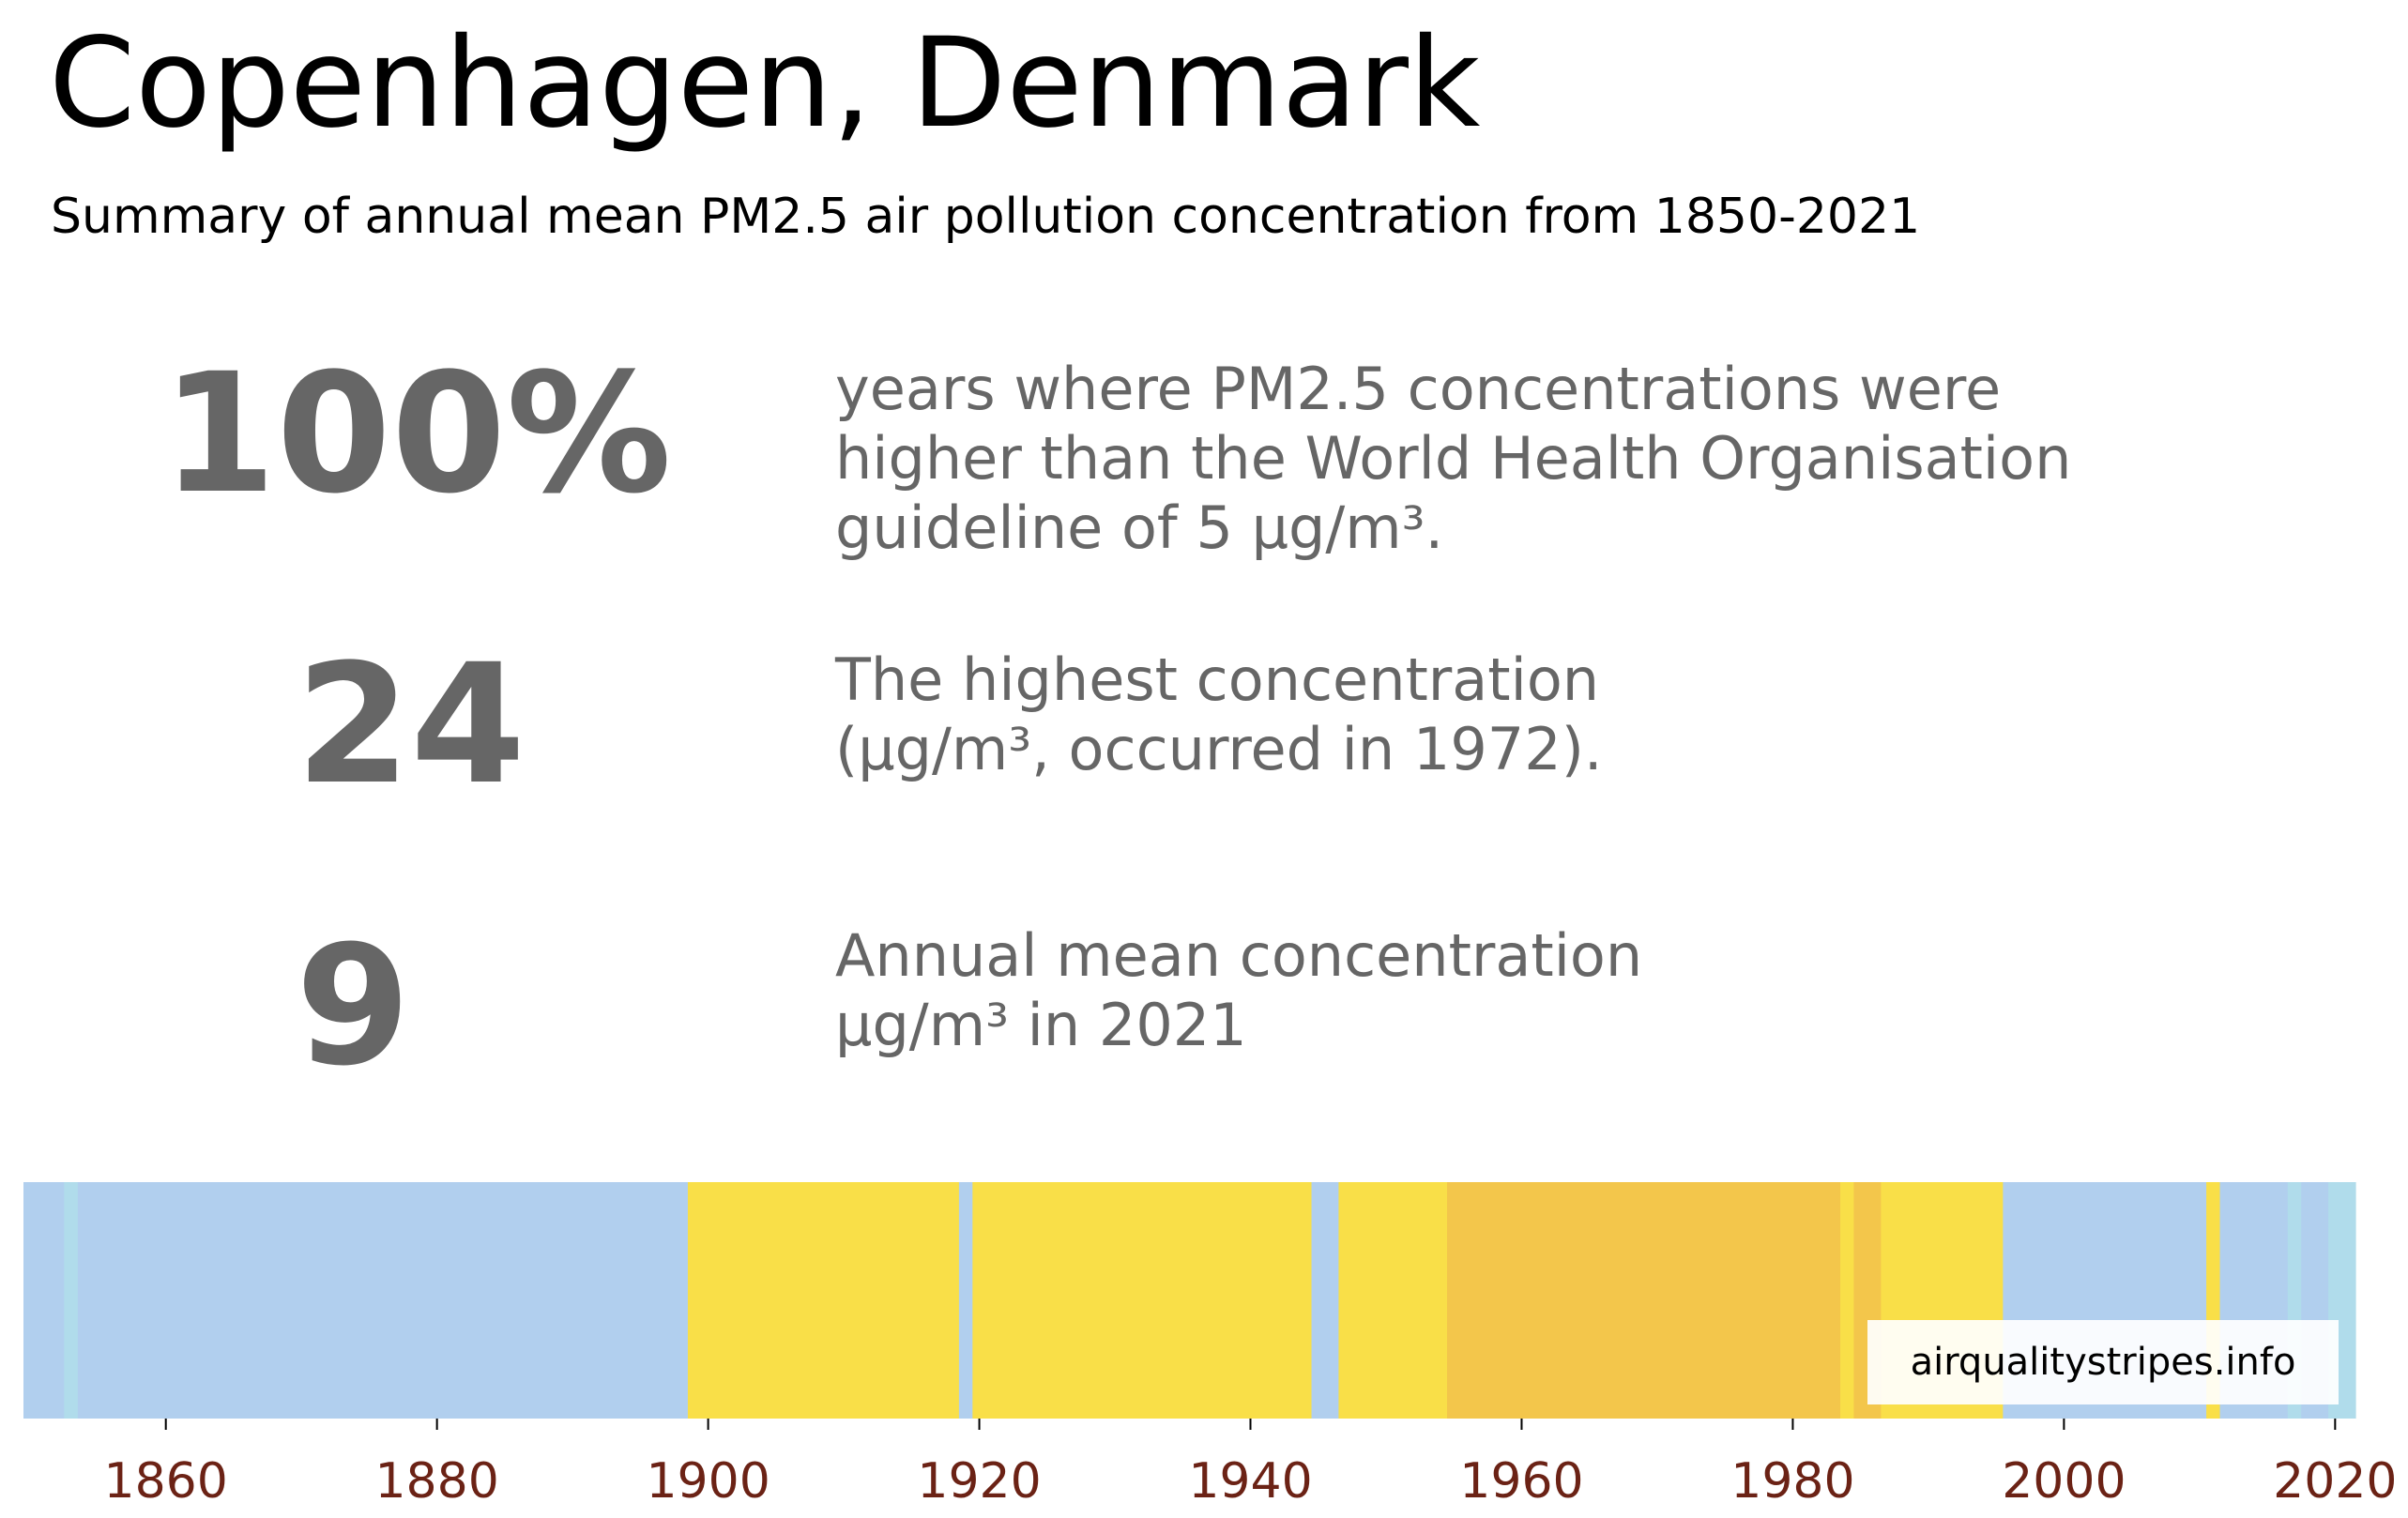 The height and width of the screenshot is (1518, 2408). Describe the element at coordinates (765, 83) in the screenshot. I see `page-title: Copenhagen, Denmark` at that location.